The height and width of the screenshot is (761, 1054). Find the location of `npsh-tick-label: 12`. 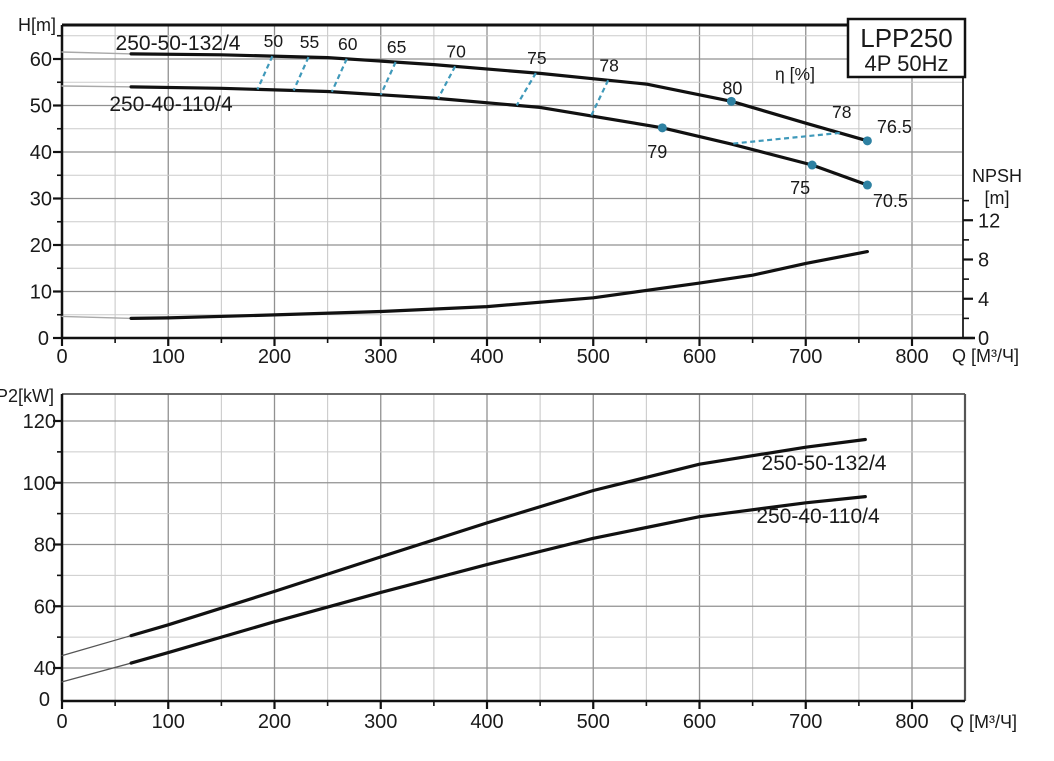

npsh-tick-label: 12 is located at coordinates (989, 221).